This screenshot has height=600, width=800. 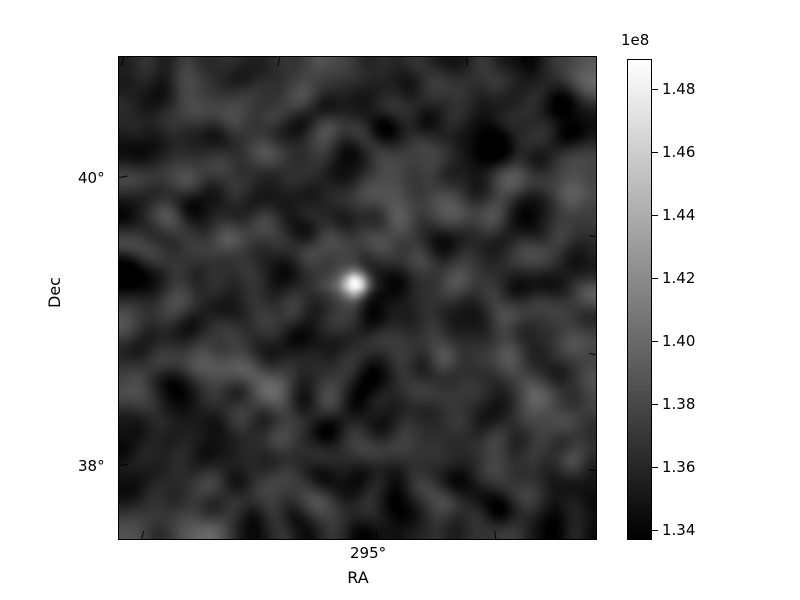 What do you see at coordinates (91, 466) in the screenshot?
I see `ytick-label-38: 38°` at bounding box center [91, 466].